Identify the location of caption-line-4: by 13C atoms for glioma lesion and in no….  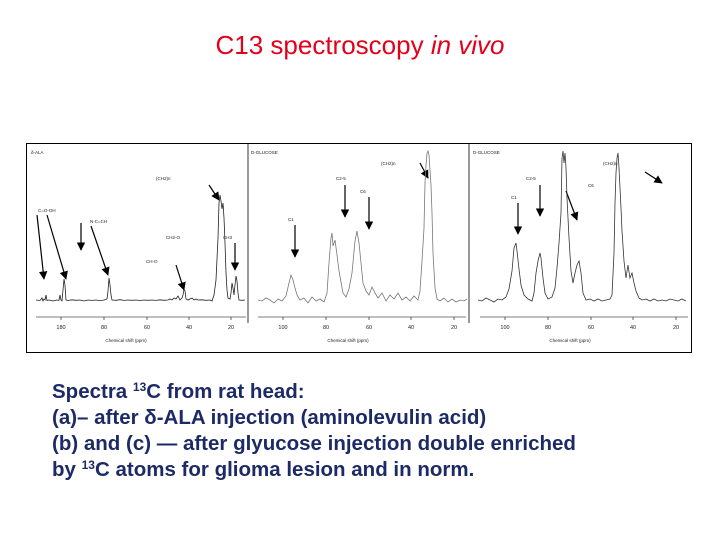
(377, 470).